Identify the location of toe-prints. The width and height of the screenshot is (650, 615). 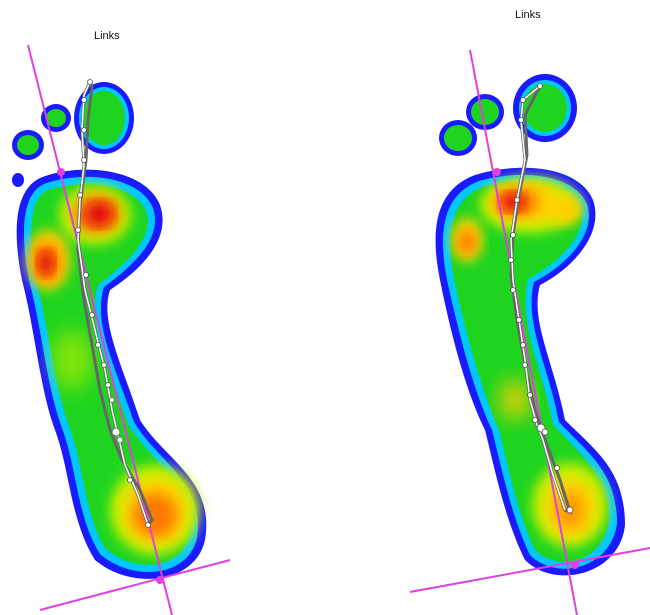
(508, 115).